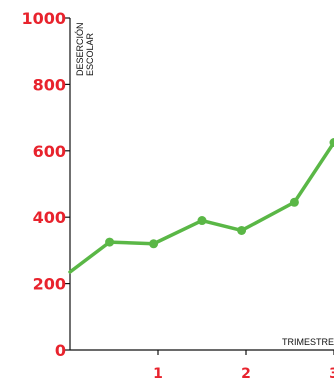  Describe the element at coordinates (308, 342) in the screenshot. I see `x-axis-label: TRIMESTRE` at that location.